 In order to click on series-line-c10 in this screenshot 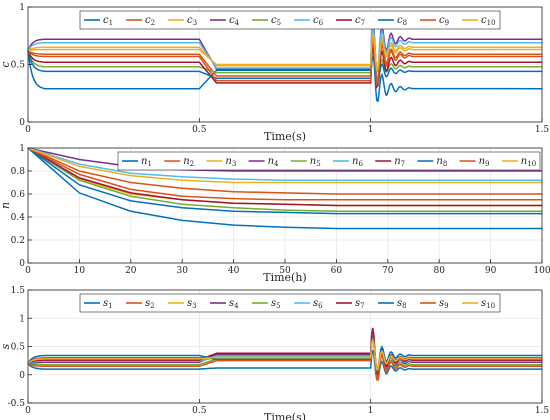, I will do `click(285, 52)`.